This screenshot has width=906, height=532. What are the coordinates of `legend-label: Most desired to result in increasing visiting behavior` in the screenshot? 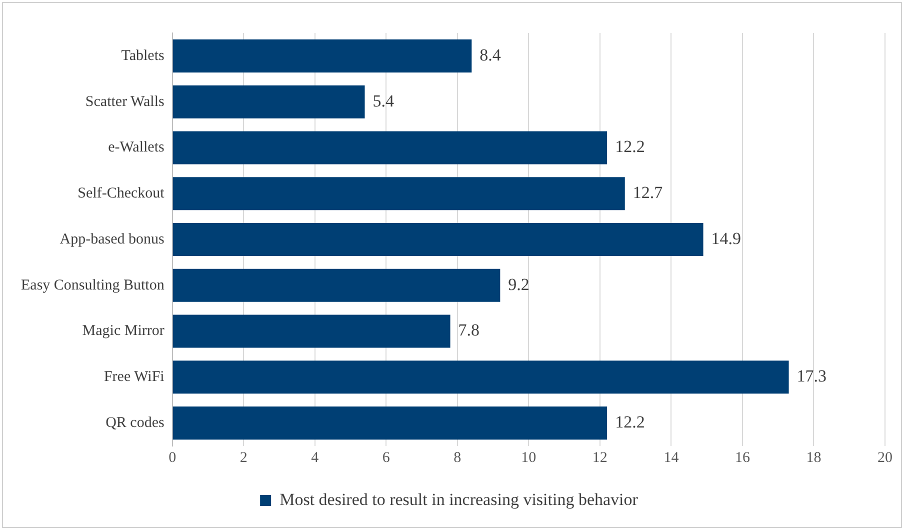 It's located at (459, 499).